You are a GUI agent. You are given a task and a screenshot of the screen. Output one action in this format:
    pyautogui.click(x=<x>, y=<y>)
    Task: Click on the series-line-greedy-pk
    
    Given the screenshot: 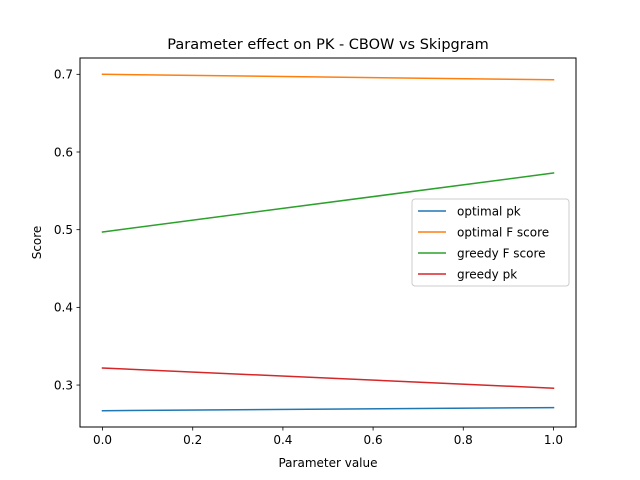 What is the action you would take?
    pyautogui.click(x=328, y=378)
    